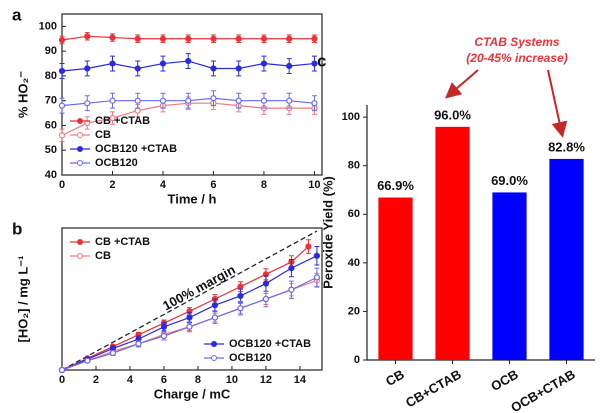 Image resolution: width=600 pixels, height=413 pixels. What do you see at coordinates (566, 146) in the screenshot?
I see `value-label: 82.8%` at bounding box center [566, 146].